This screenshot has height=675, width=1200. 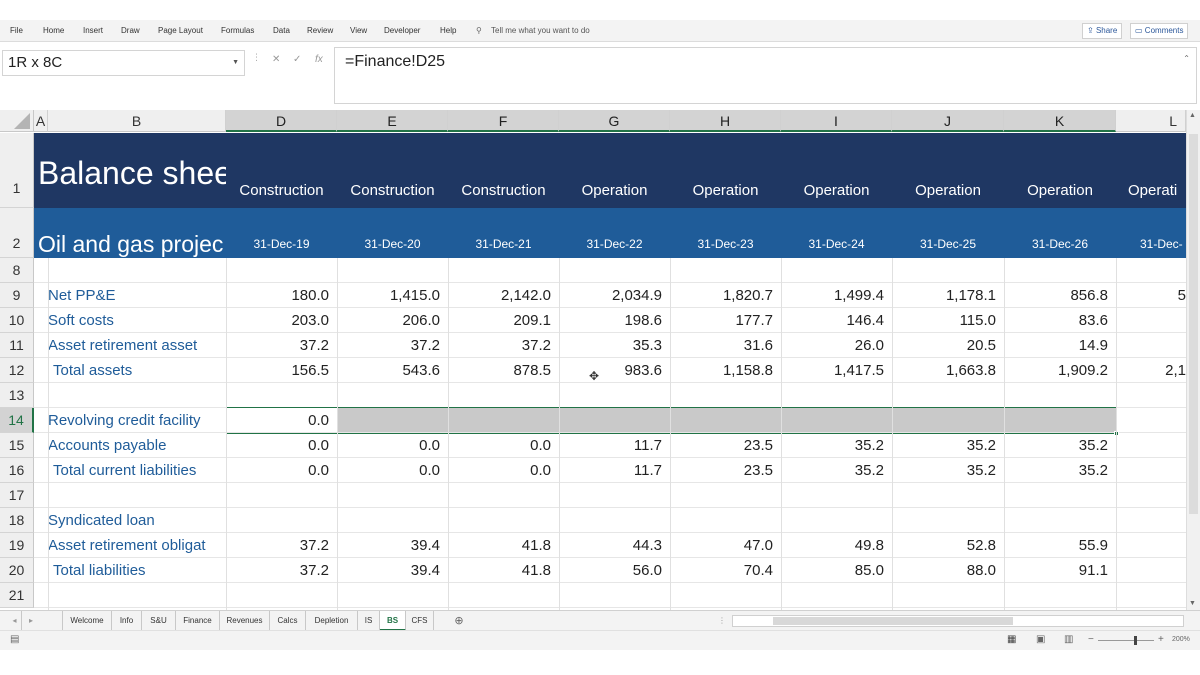 I want to click on row-header: 9, so click(x=17, y=295).